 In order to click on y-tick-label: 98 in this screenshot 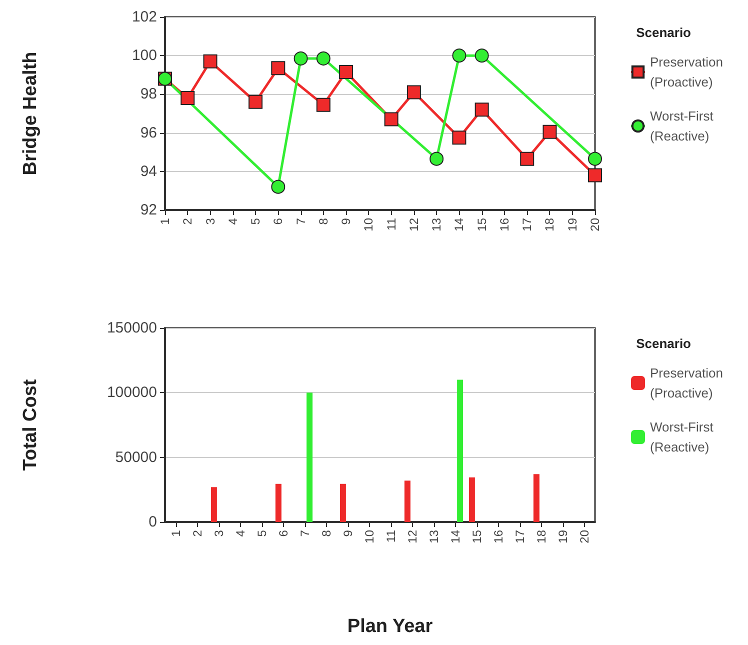, I will do `click(148, 94)`.